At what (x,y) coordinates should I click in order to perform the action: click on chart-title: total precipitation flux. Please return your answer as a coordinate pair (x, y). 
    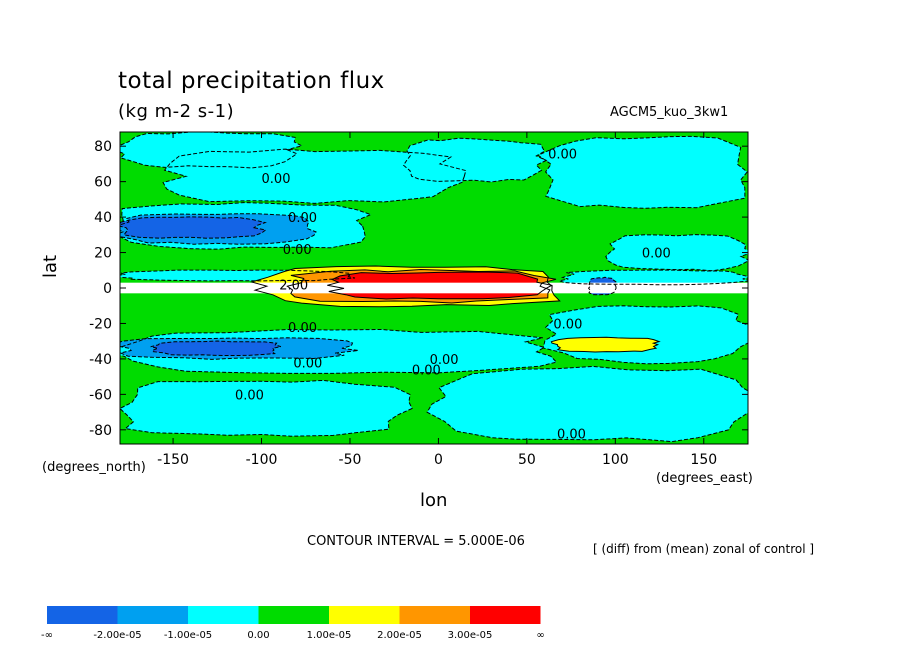
    Looking at the image, I should click on (251, 81).